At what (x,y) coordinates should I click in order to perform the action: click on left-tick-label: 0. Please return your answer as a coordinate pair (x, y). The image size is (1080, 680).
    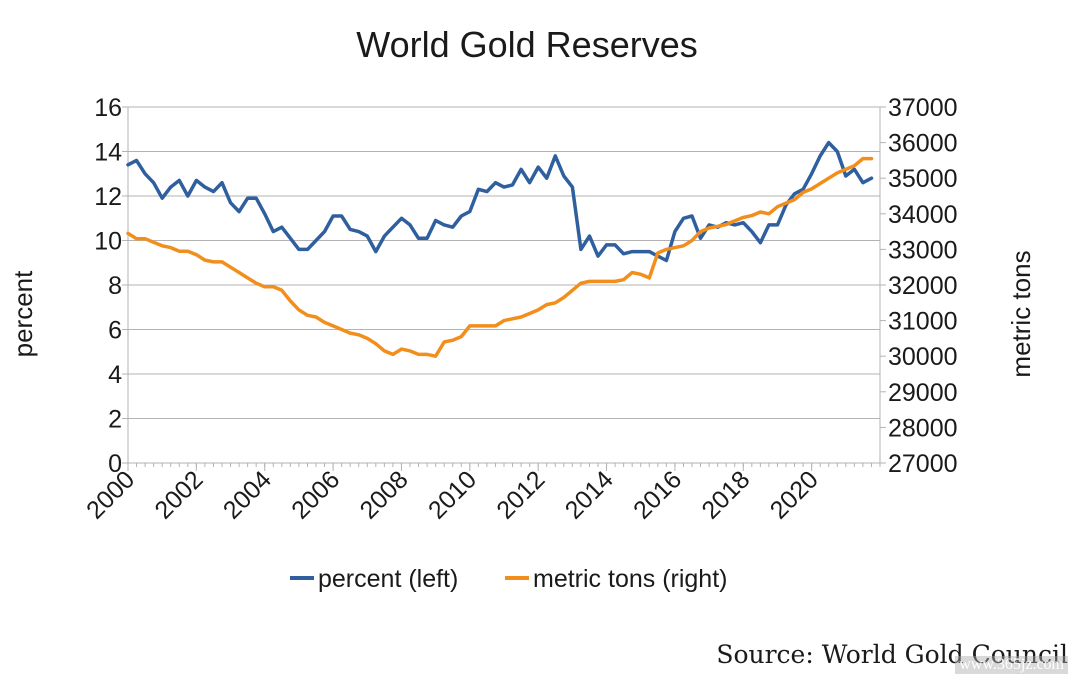
    Looking at the image, I should click on (115, 464).